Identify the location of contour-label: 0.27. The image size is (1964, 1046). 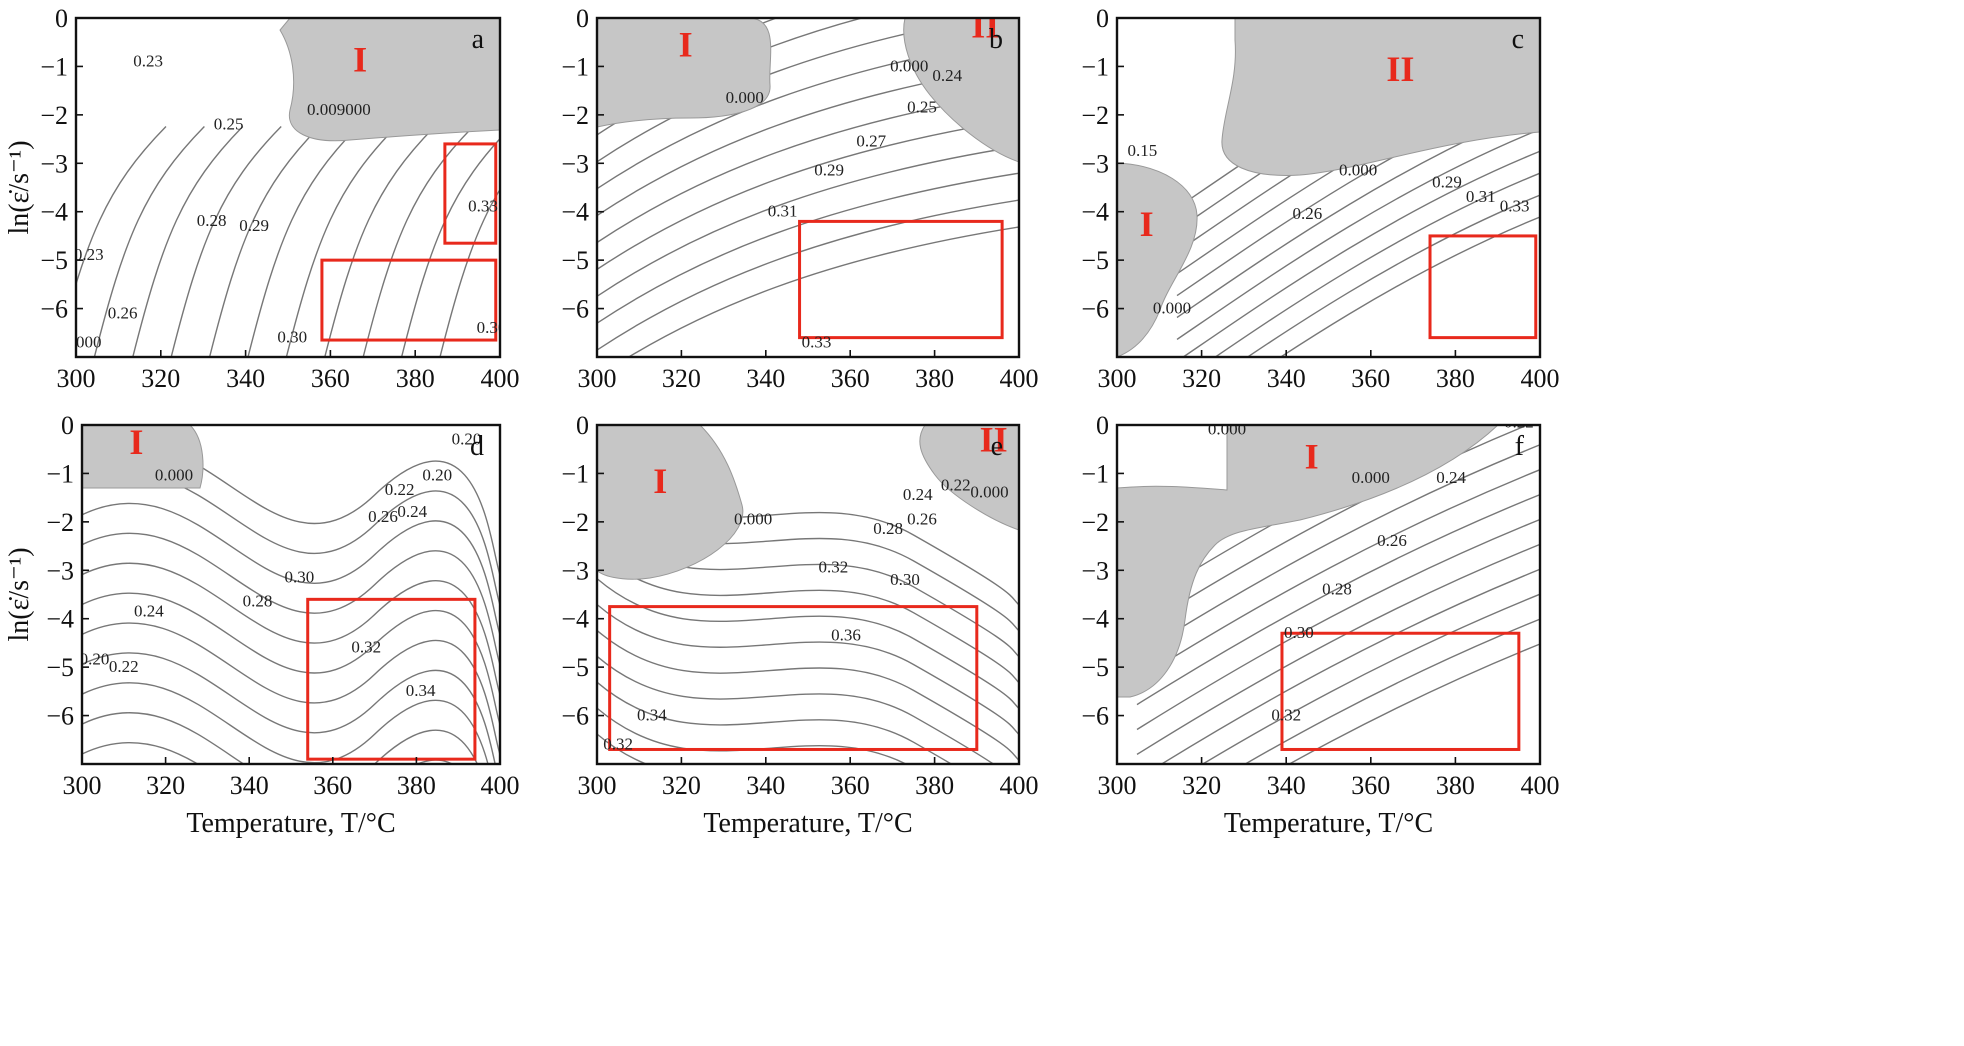
(871, 140).